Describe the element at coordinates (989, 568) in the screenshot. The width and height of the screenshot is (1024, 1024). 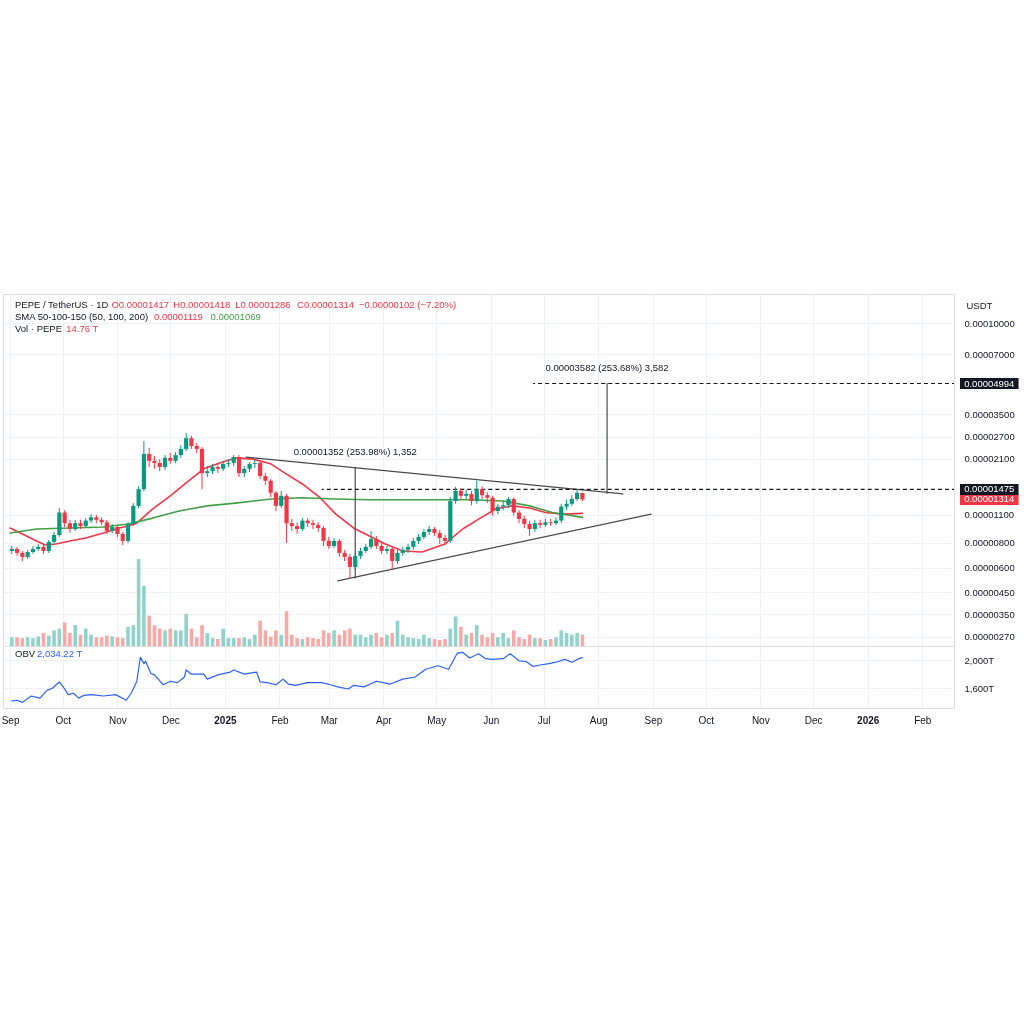
I see `y-tick-label: 0.00000600` at that location.